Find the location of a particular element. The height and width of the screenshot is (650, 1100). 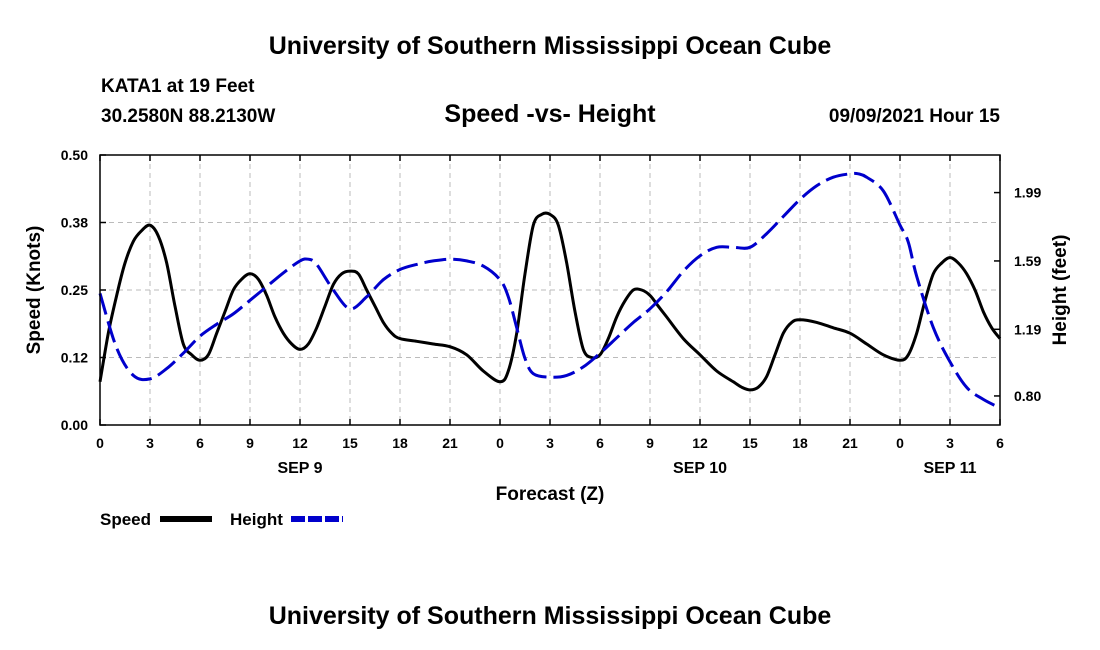

y2-tick-label: 1.59 is located at coordinates (1027, 261).